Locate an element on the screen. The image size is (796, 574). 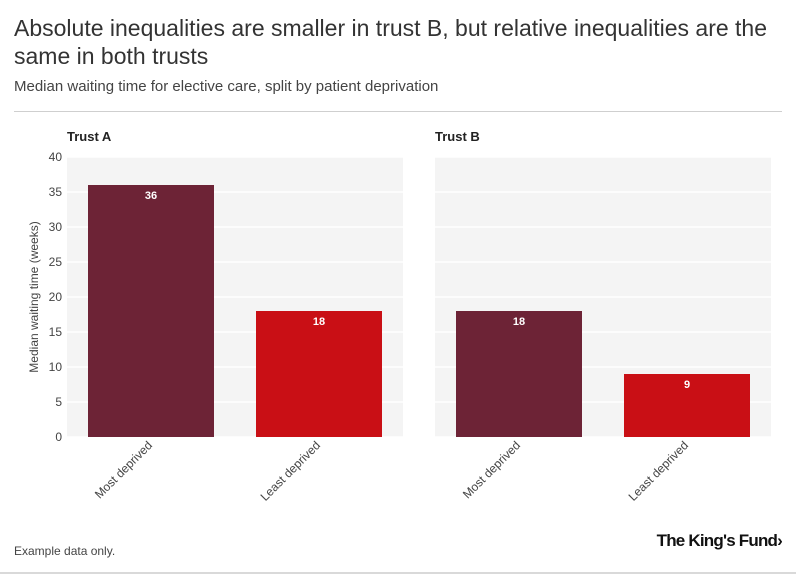
y-tick-label: 25 is located at coordinates (56, 262).